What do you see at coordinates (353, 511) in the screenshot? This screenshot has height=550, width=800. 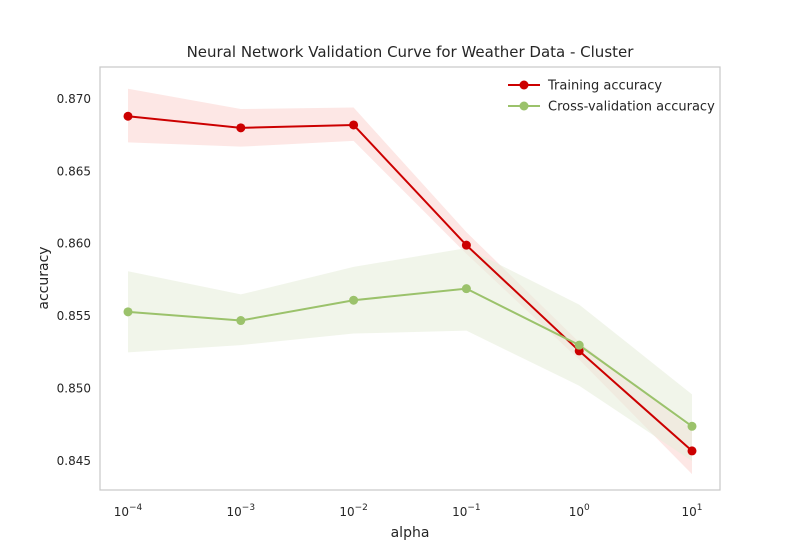 I see `x-tick-label: 10⁻²` at bounding box center [353, 511].